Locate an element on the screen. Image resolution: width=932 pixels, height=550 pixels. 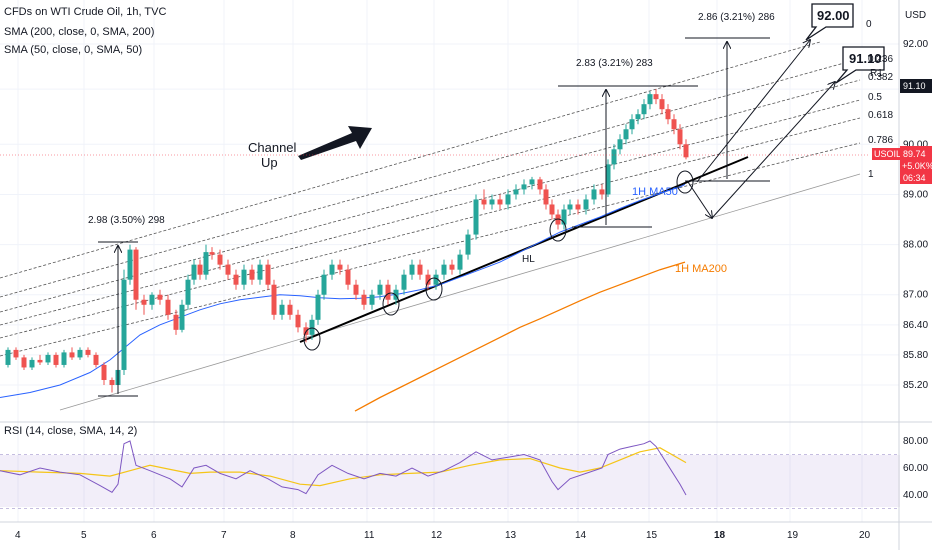
price-tick: 86.40 is located at coordinates (915, 325).